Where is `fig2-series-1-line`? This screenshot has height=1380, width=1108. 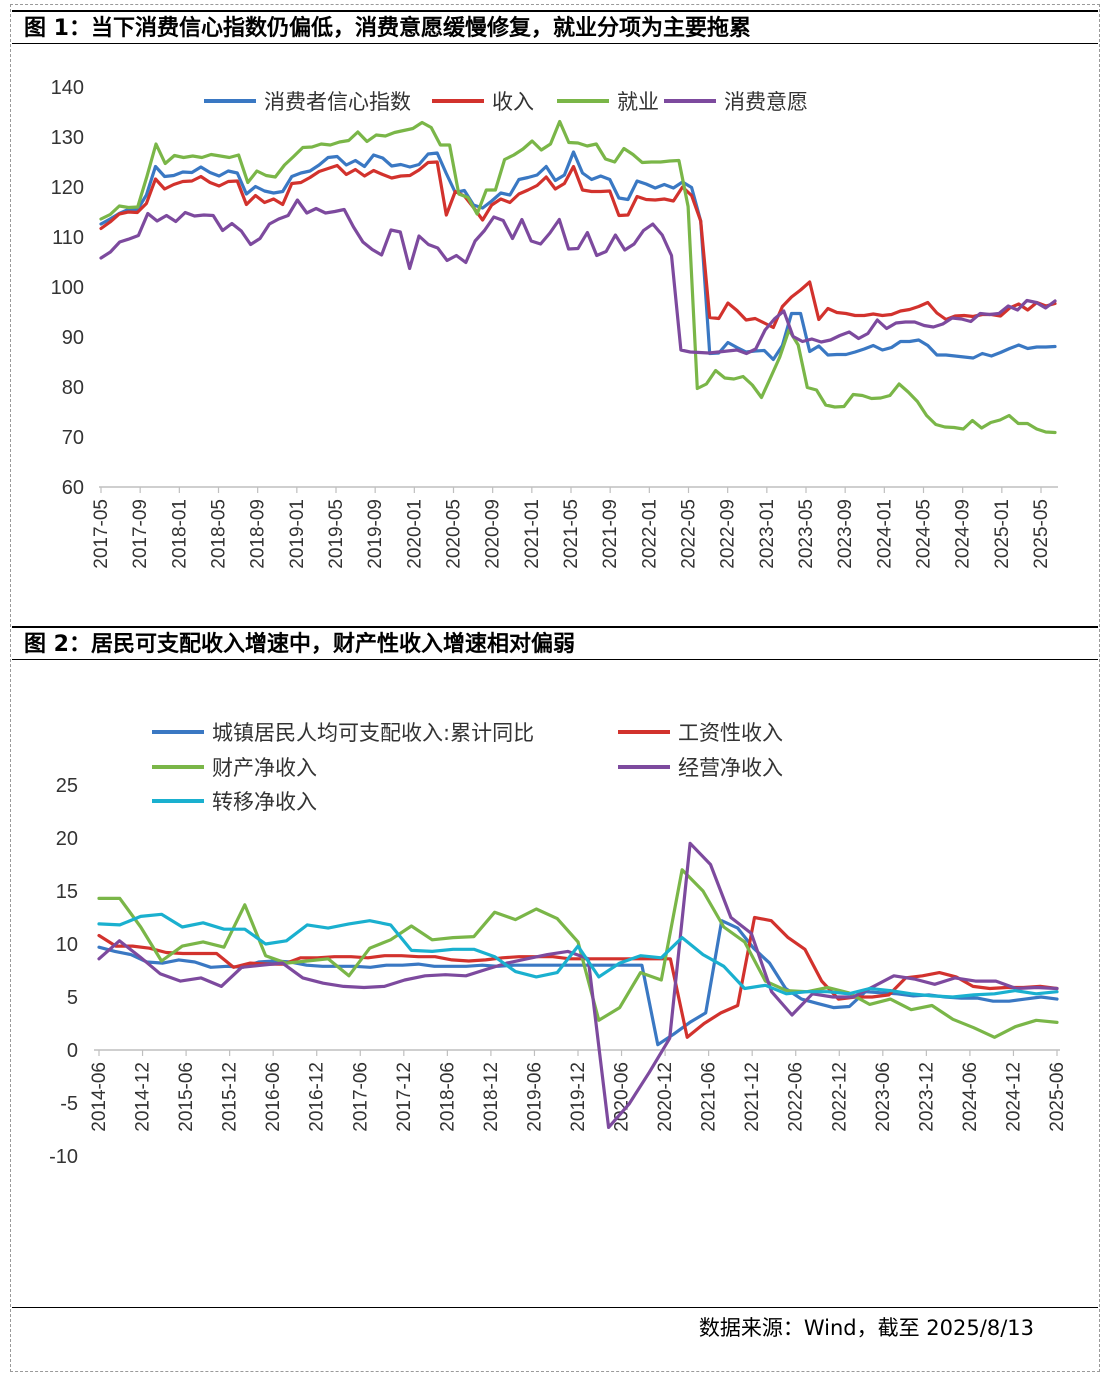
fig2-series-1-line is located at coordinates (578, 983).